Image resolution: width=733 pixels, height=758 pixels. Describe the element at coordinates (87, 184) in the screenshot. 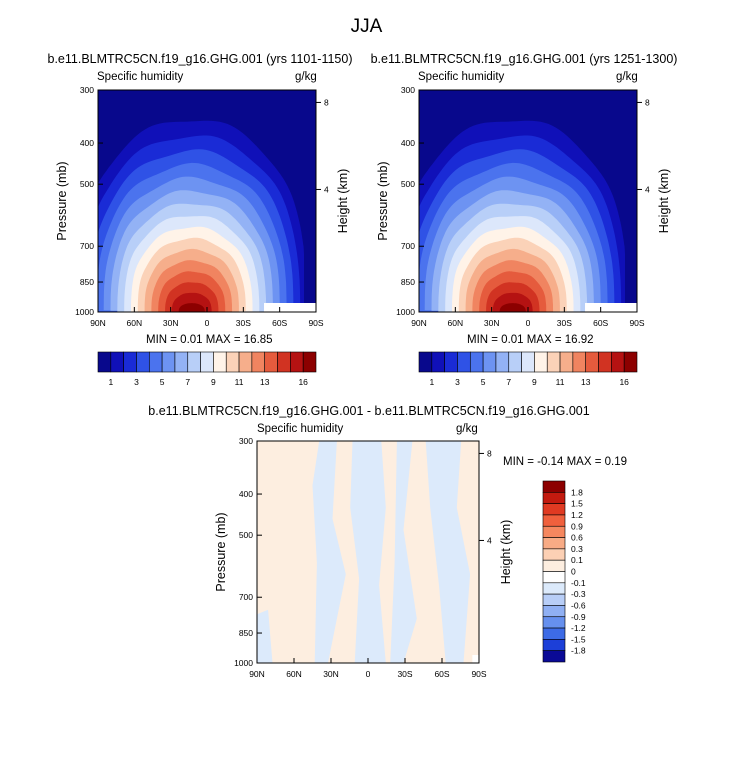

I see `panel-1-pressure-tick-label: 500` at that location.